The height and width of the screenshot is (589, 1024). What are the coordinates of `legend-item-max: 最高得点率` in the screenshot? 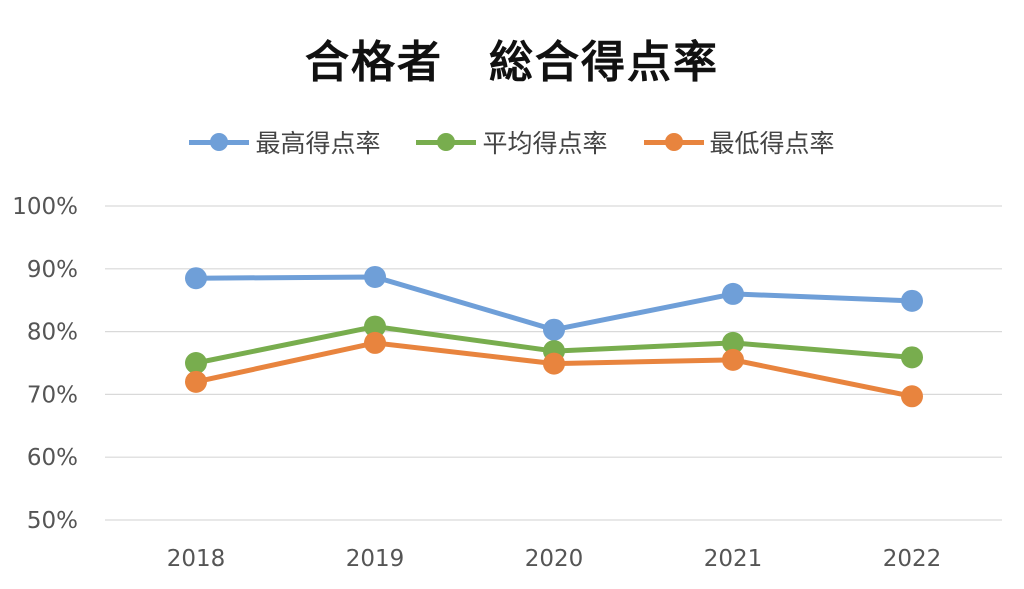 It's located at (284, 142).